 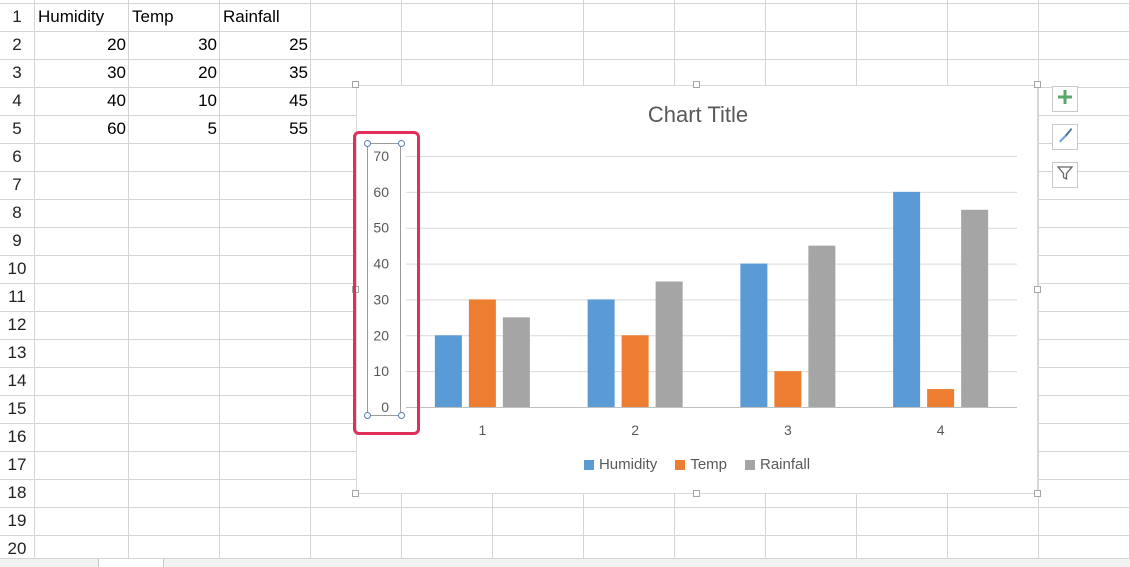 I want to click on x-tick-label: 4, so click(x=941, y=430).